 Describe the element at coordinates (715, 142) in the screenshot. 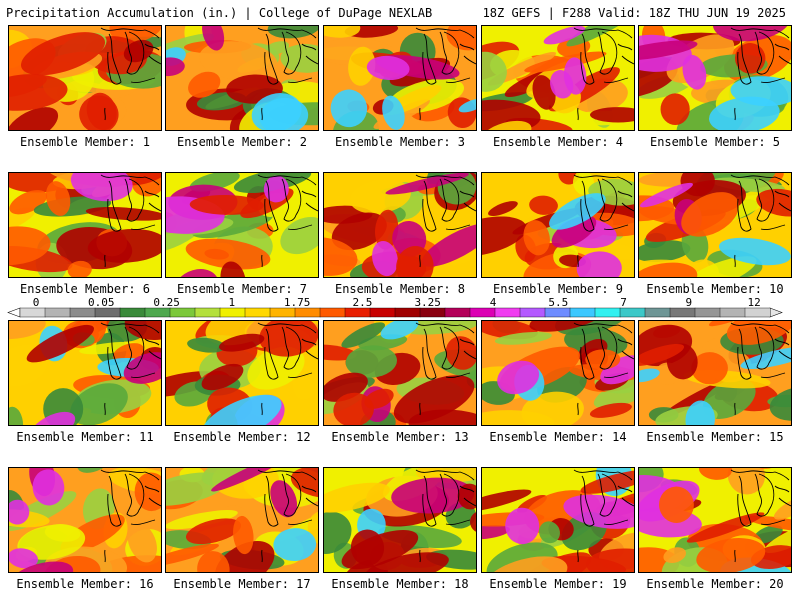

I see `ensemble-member-label: Ensemble Member: 5` at that location.